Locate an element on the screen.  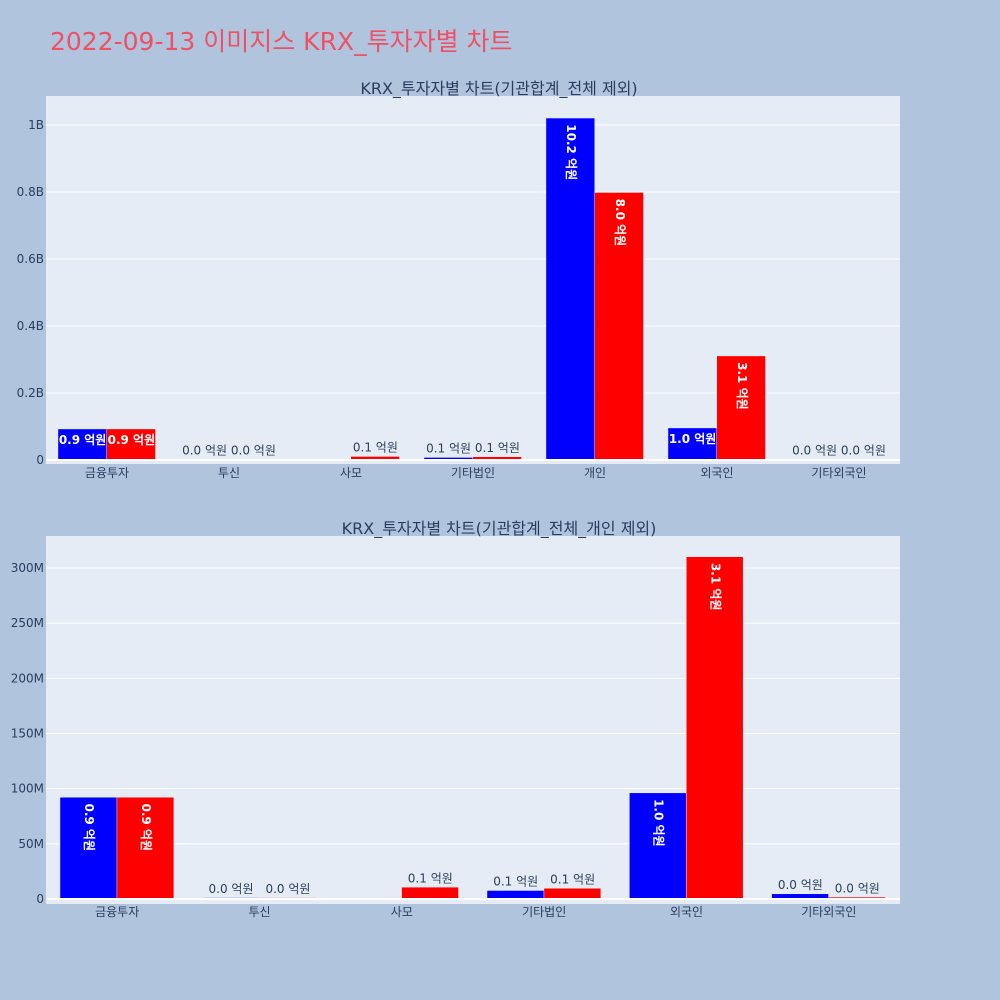
data-label: 10.2 억원 is located at coordinates (571, 152).